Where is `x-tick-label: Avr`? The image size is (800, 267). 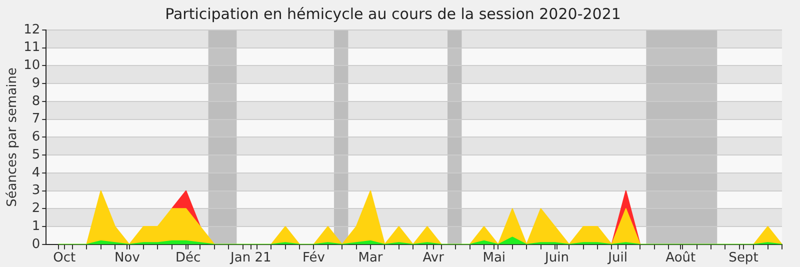
x-tick-label: Avr is located at coordinates (433, 258).